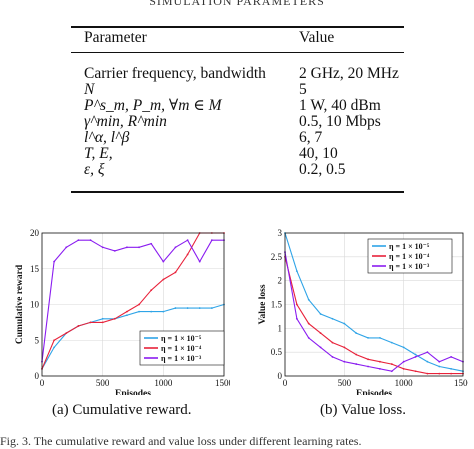  I want to click on y-tick-label: 1, so click(280, 328).